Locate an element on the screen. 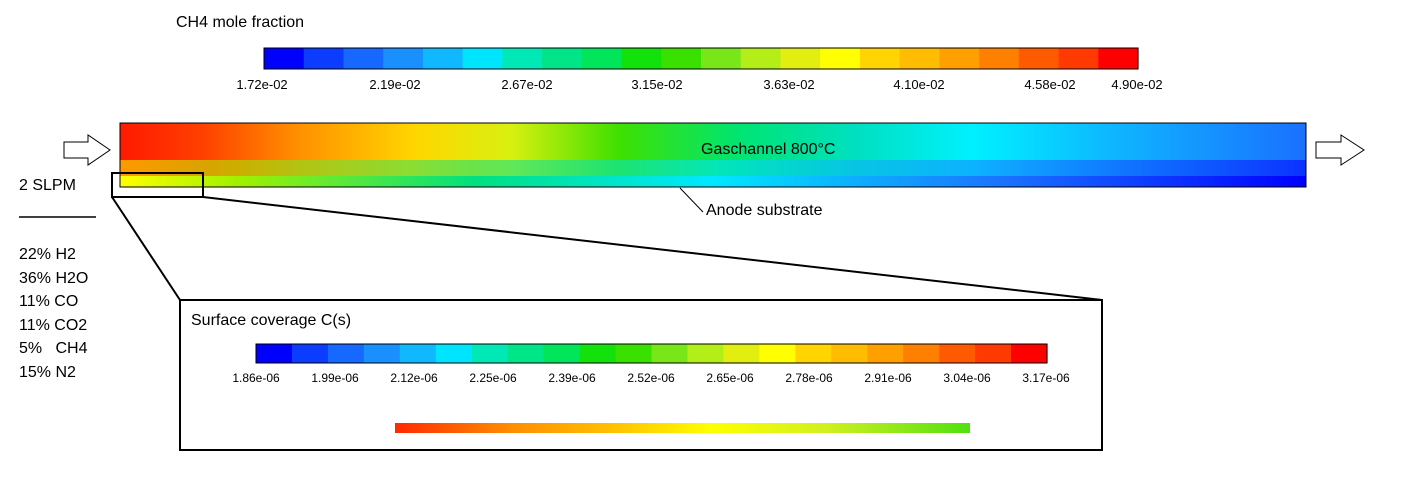 The width and height of the screenshot is (1423, 490). zoom-line-left is located at coordinates (146, 248).